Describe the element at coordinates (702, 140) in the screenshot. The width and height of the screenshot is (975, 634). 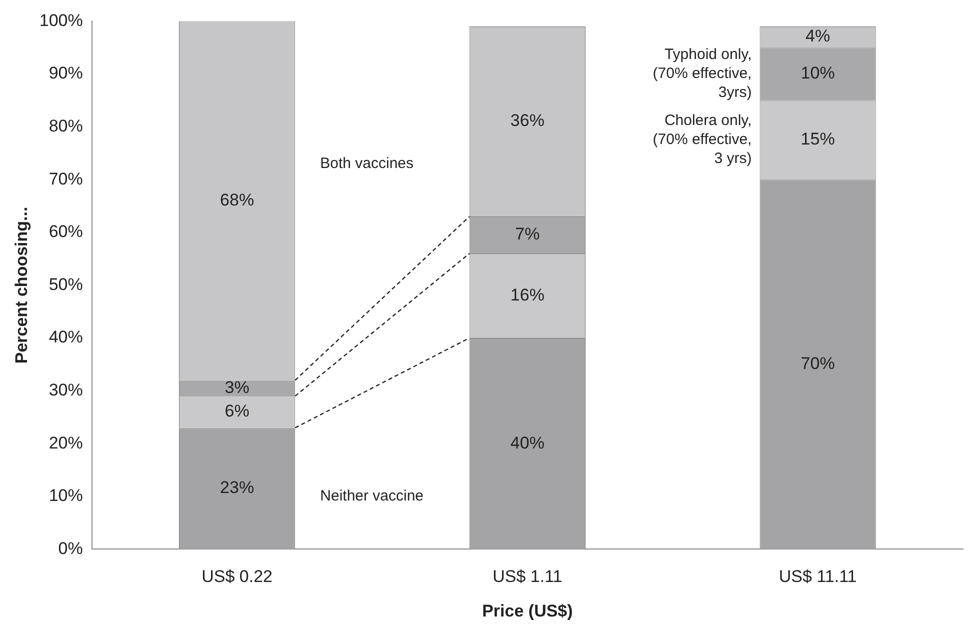
I see `series-label: Cholera only, (70% effective, 3 yrs)` at that location.